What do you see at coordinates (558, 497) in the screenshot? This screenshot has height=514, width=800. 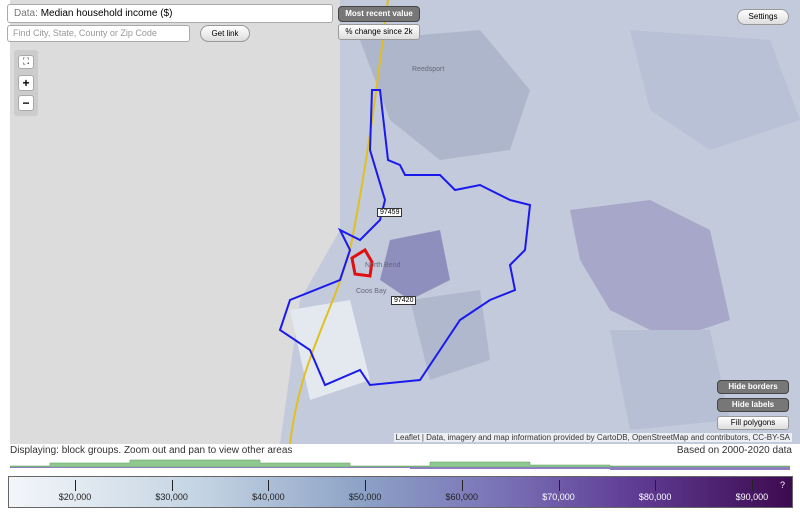 I see `legend-tick-label: $70,000` at bounding box center [558, 497].